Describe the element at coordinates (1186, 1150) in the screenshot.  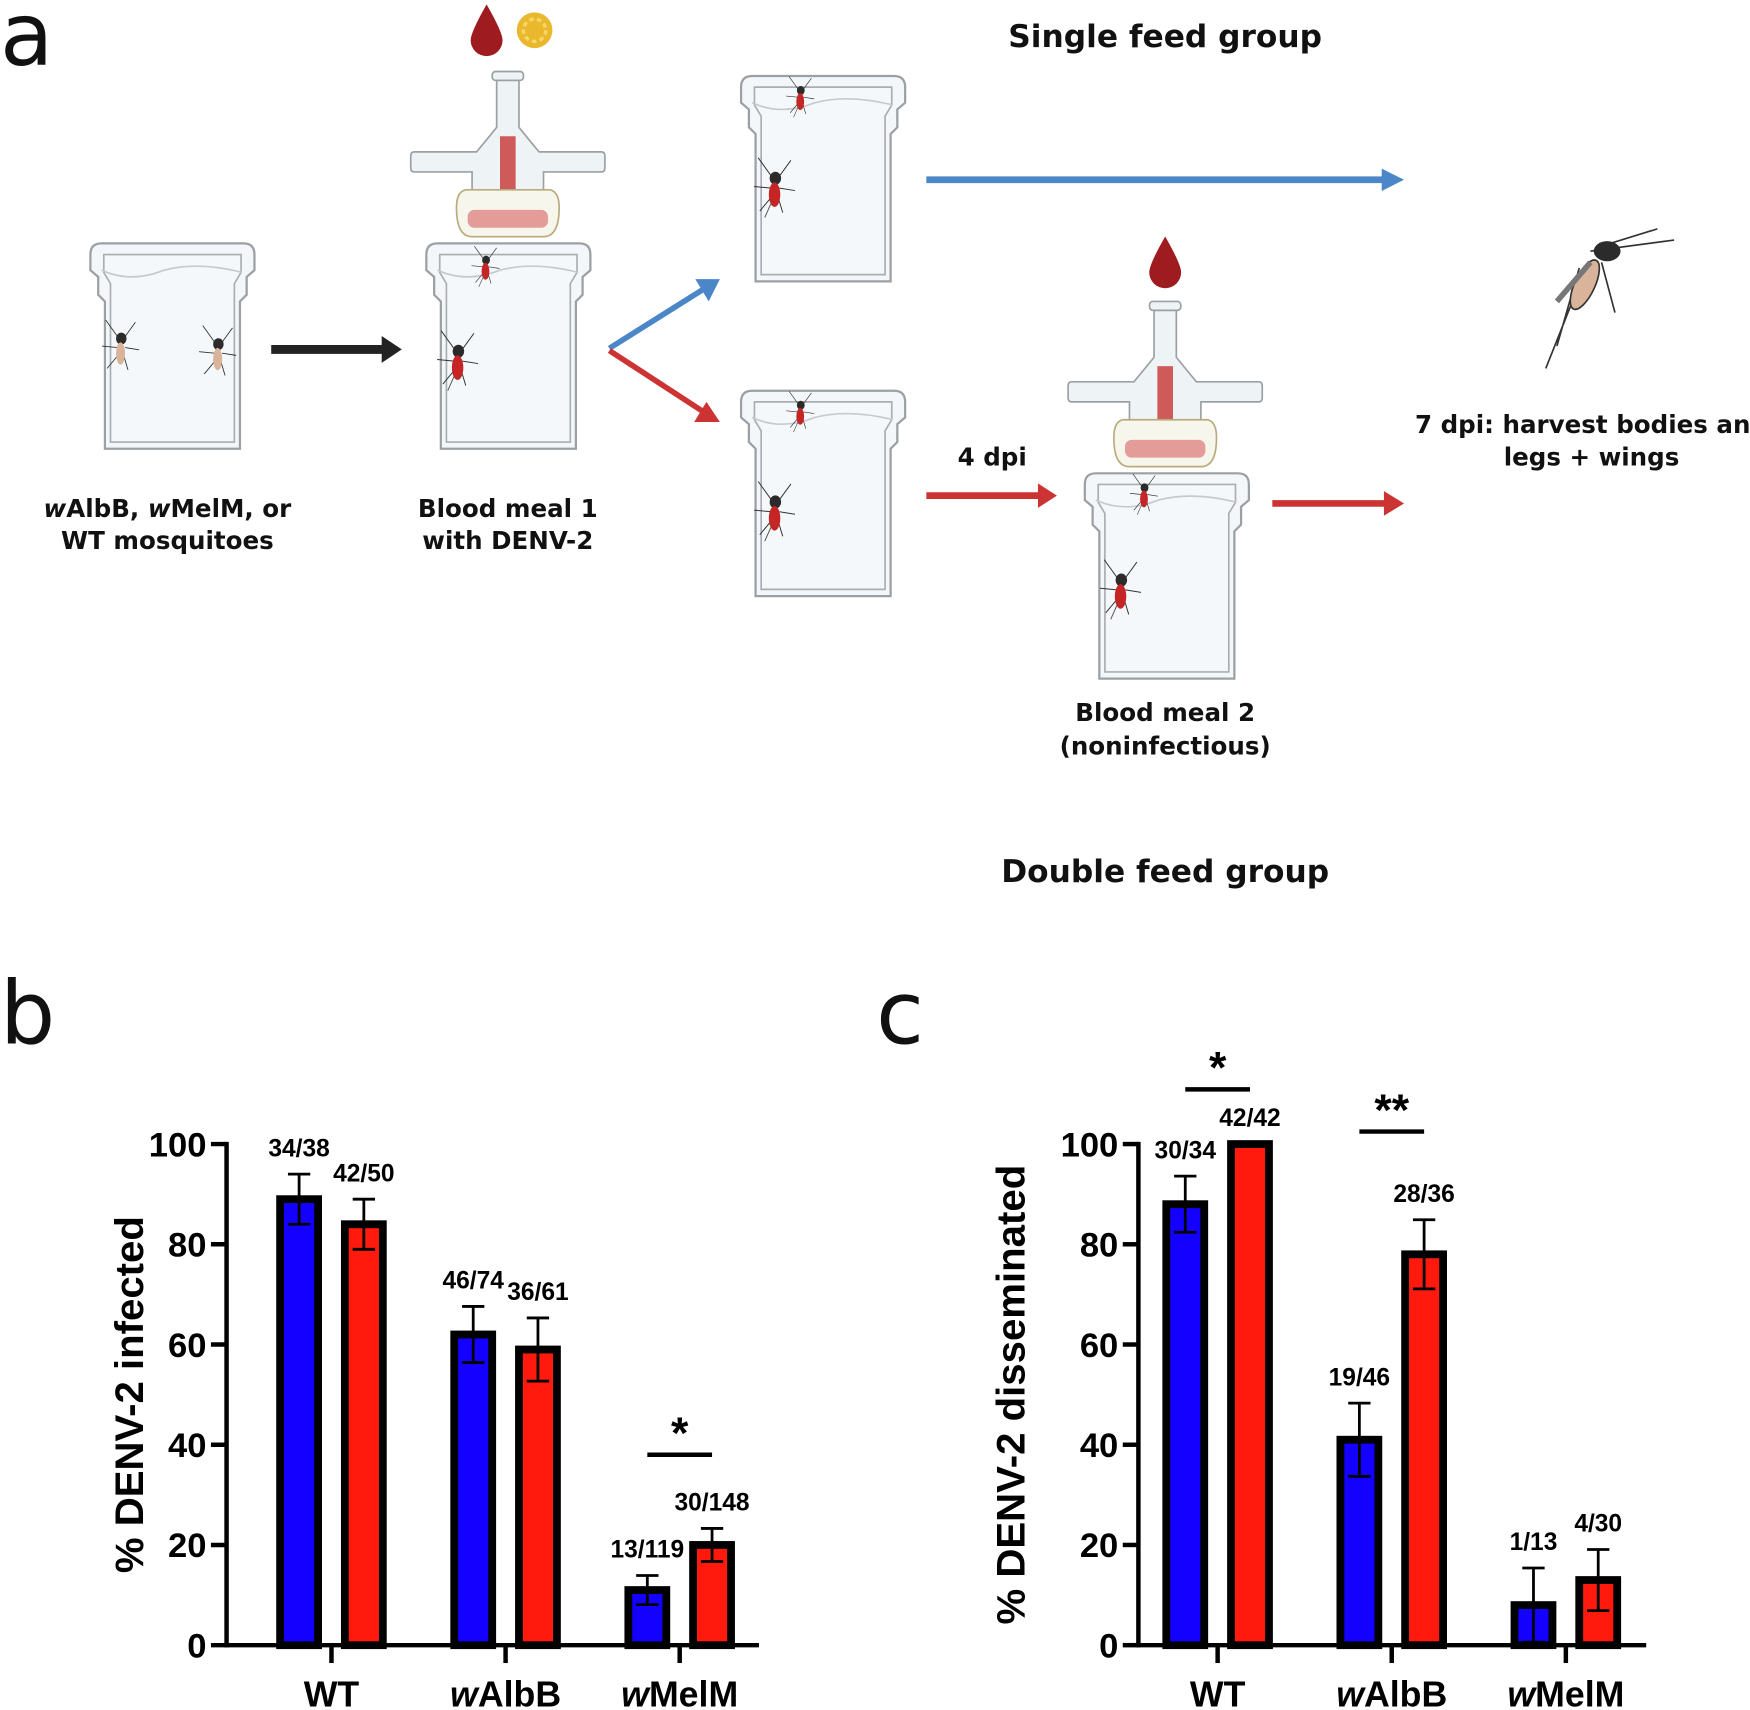
I see `data-label: 30/34` at that location.